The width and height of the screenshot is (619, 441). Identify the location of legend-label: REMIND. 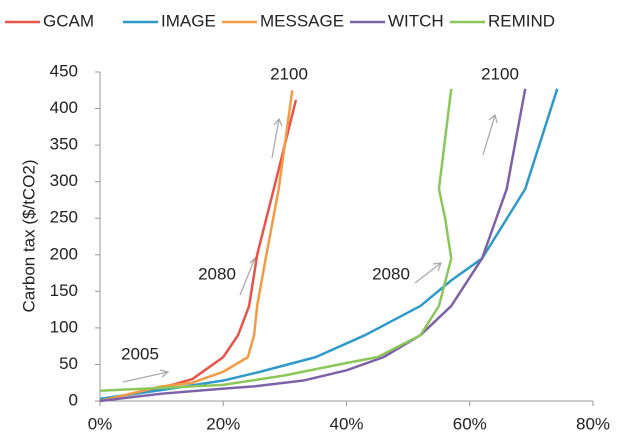
(521, 20).